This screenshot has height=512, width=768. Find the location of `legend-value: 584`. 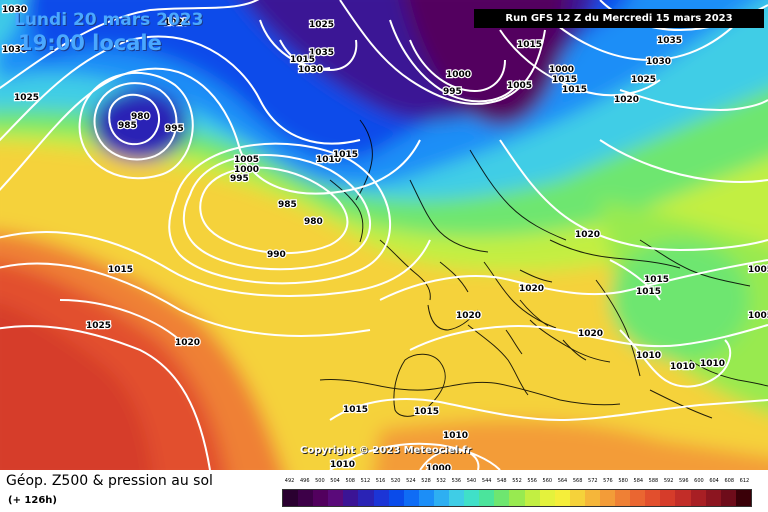

legend-value: 584 is located at coordinates (638, 481).